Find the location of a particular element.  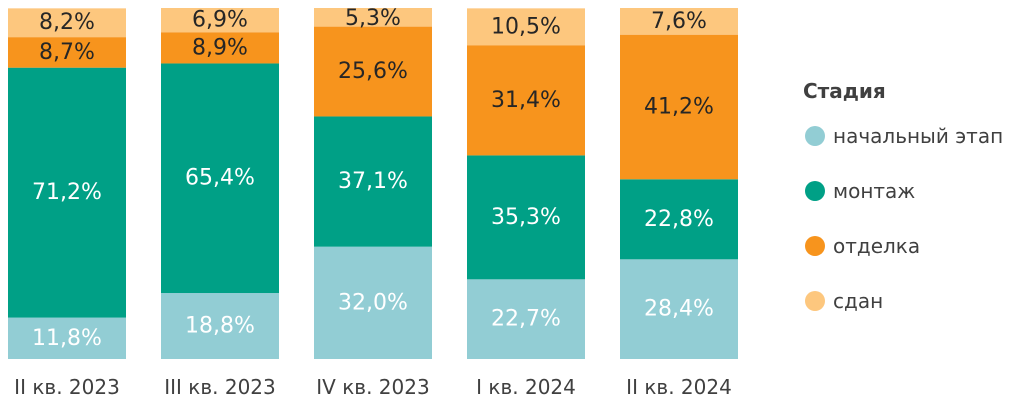

data-label-4-cat-3: 5,3% is located at coordinates (373, 18).